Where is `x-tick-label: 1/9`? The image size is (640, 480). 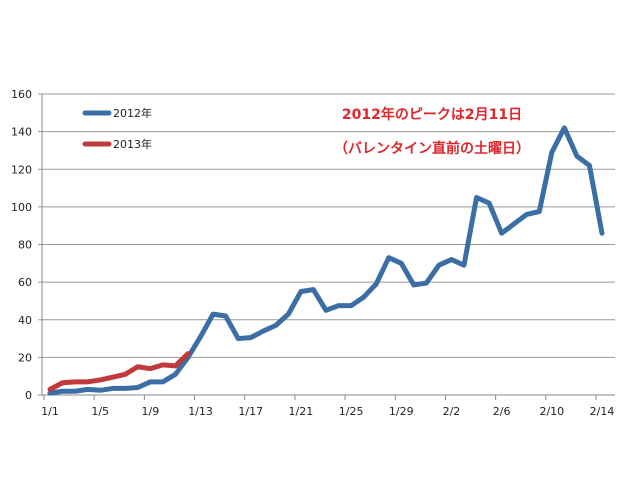 x-tick-label: 1/9 is located at coordinates (151, 411).